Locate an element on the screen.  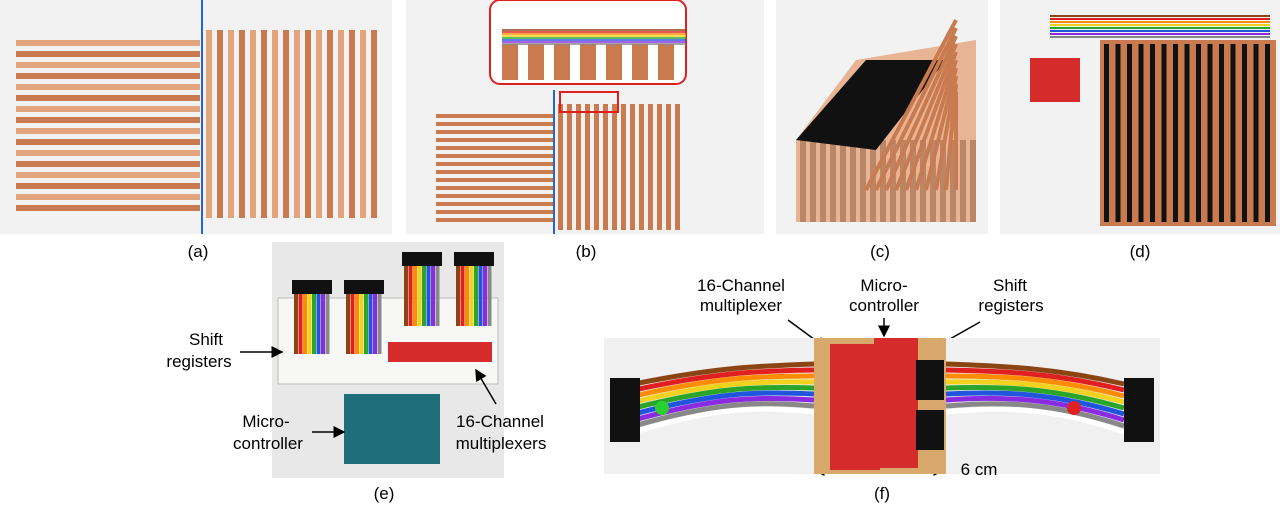
photo-panel-a is located at coordinates (196, 117).